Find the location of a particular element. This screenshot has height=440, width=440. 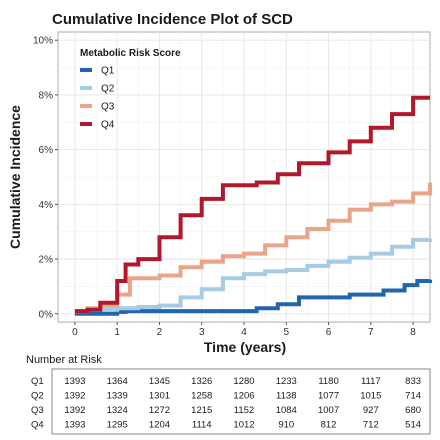

y-tick-label: 0% is located at coordinates (46, 314).